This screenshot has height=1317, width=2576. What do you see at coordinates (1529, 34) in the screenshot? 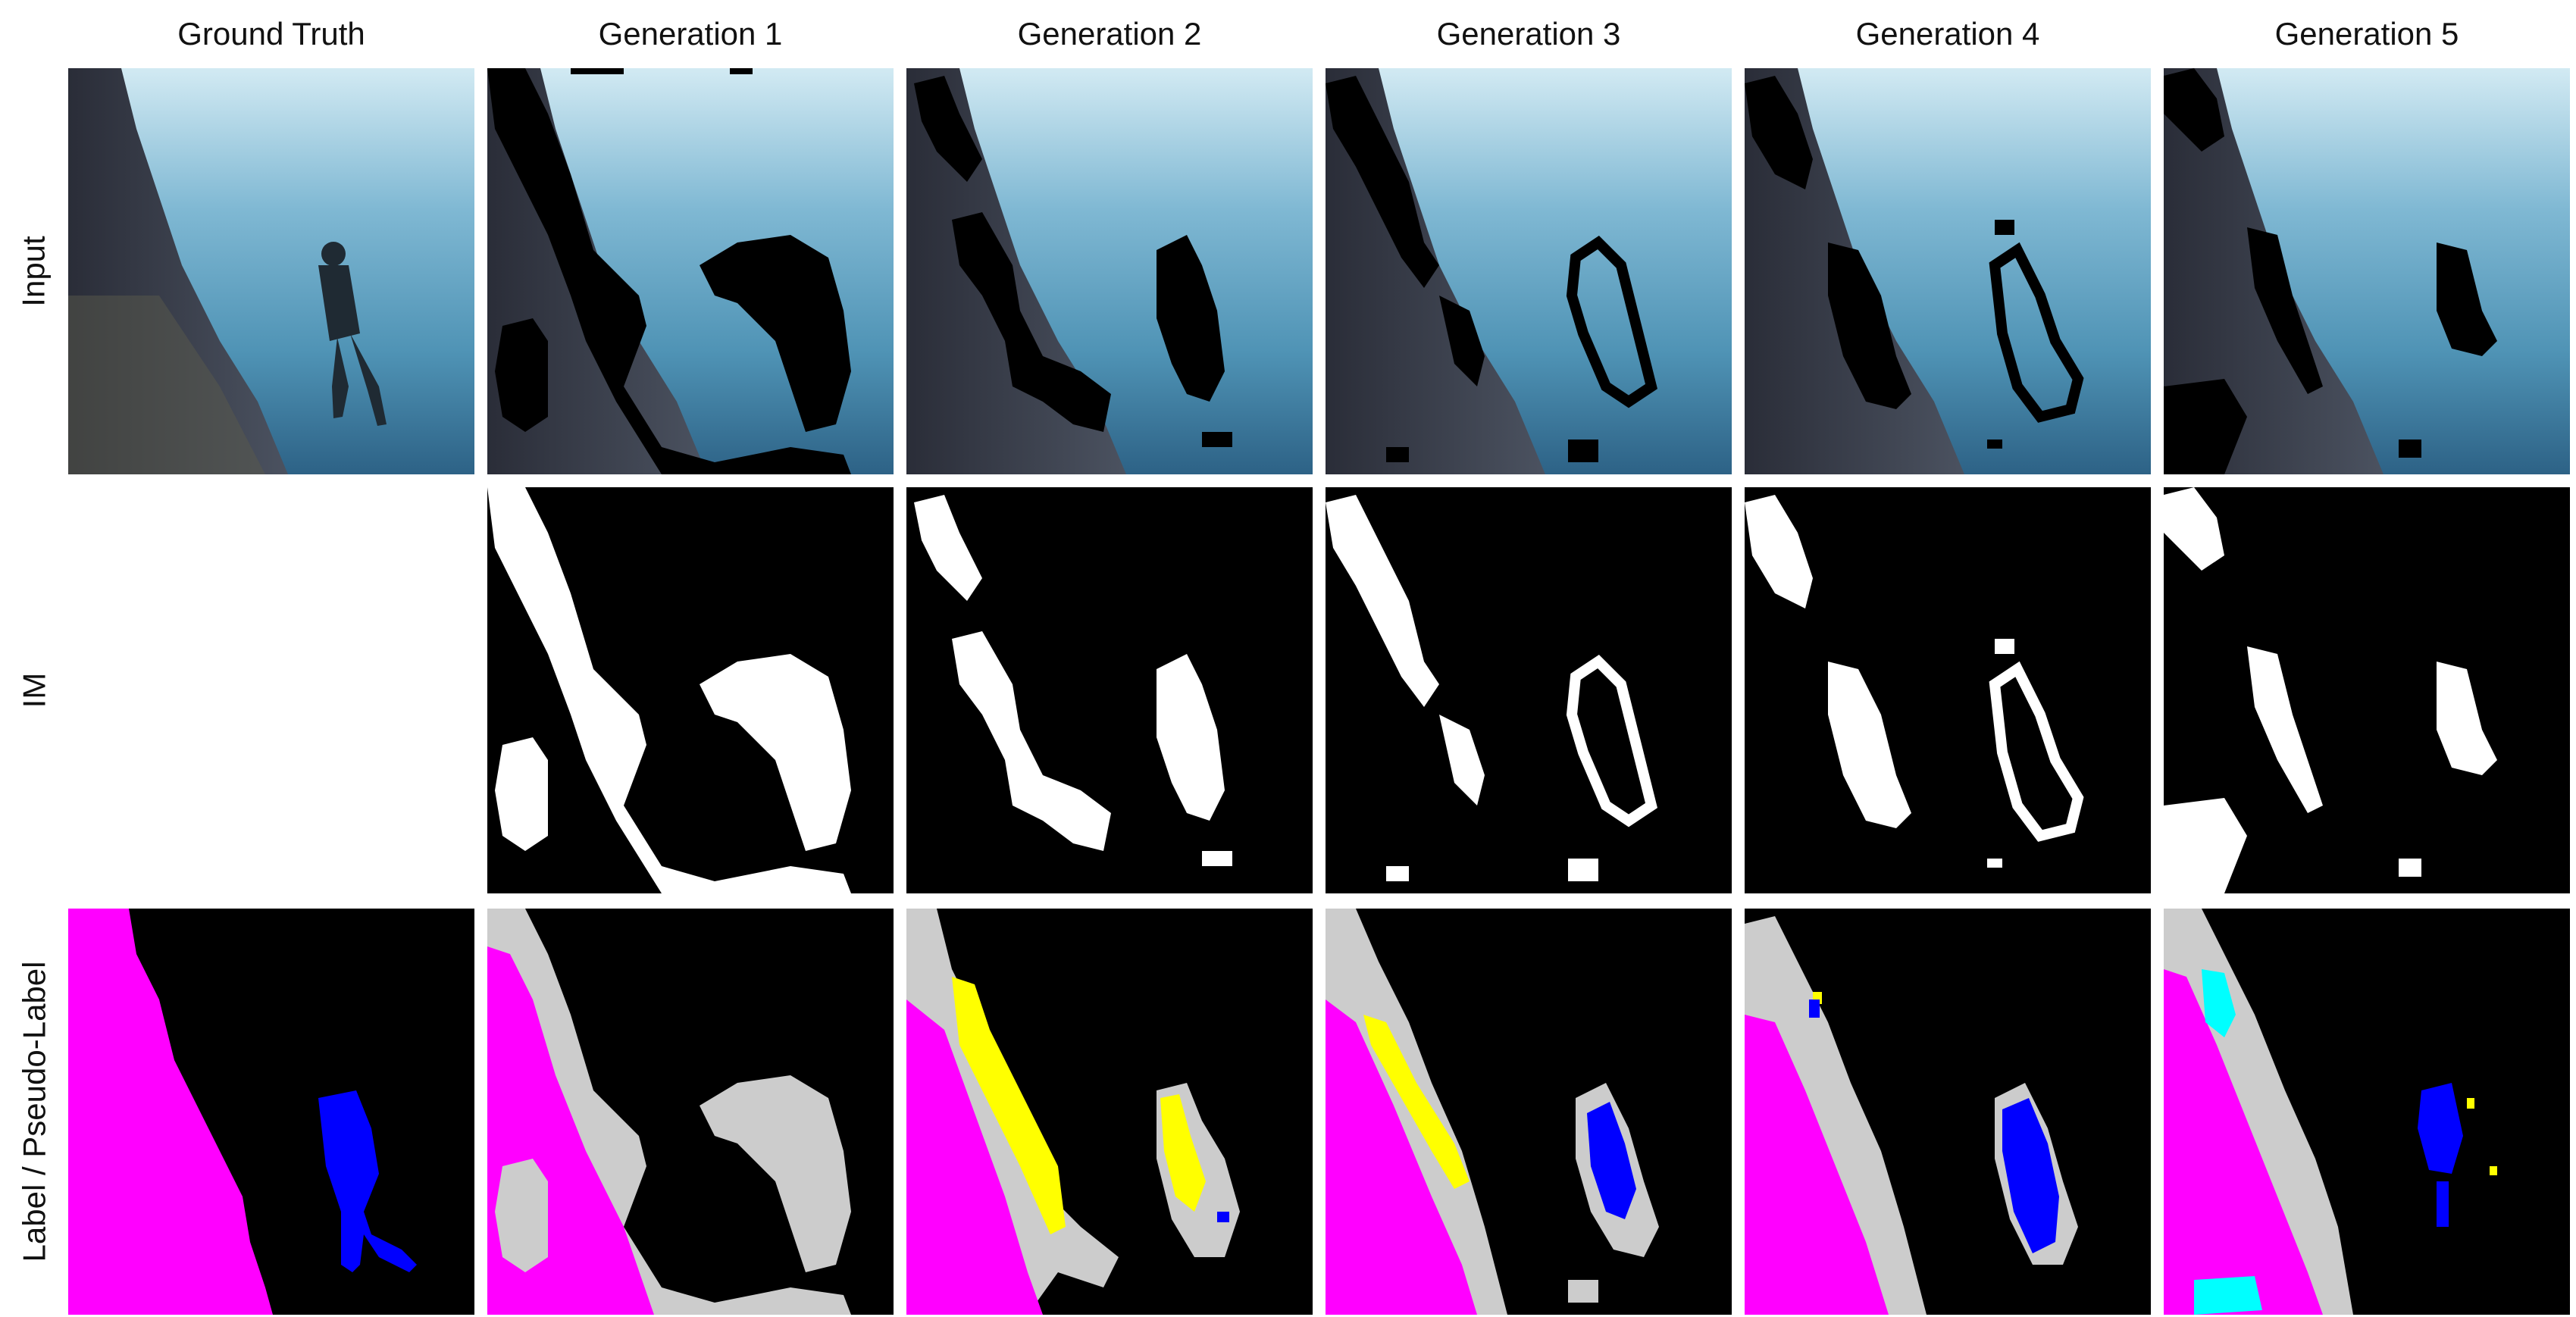
I see `column-header-generation-3: Generation 3` at bounding box center [1529, 34].